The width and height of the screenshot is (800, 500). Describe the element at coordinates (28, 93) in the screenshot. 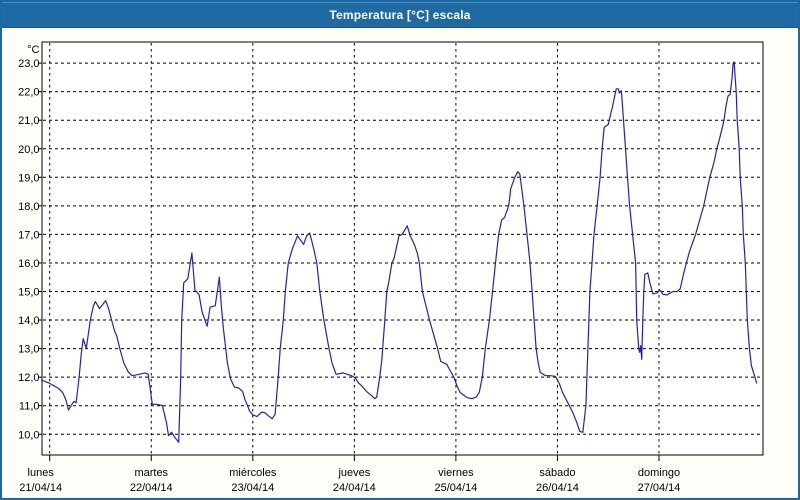

I see `y-axis-tick-label: 22,0` at that location.